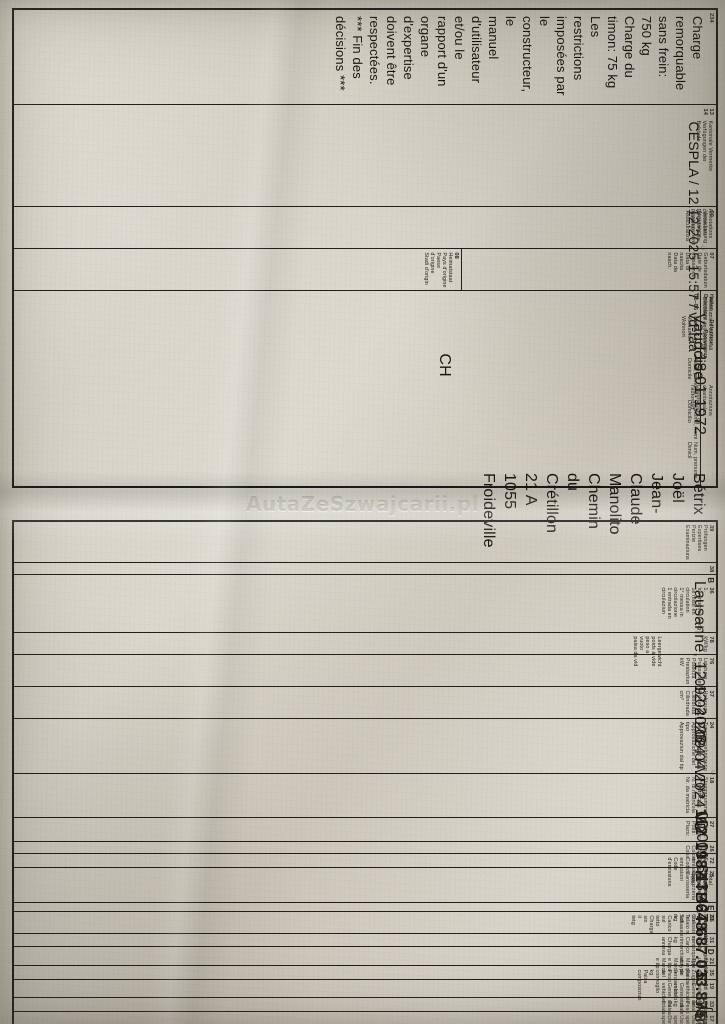 This screenshot has height=1024, width=725. I want to click on label-possessur: Possessur, so click(705, 343).